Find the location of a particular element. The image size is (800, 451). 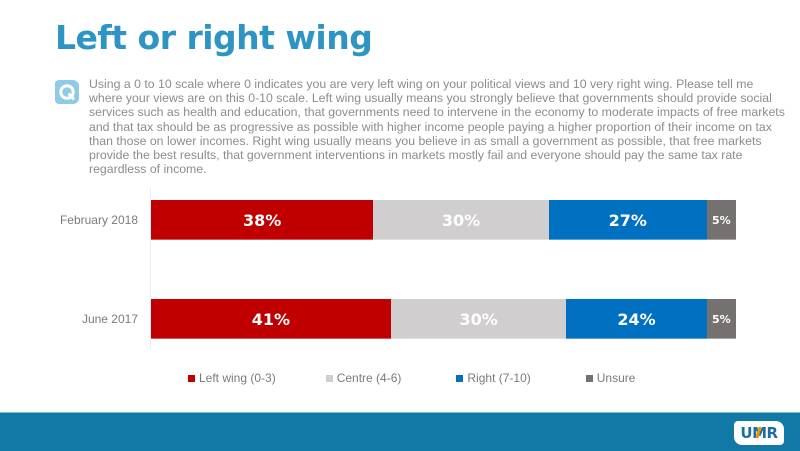

legend-label: Left wing (0-3) is located at coordinates (237, 378).